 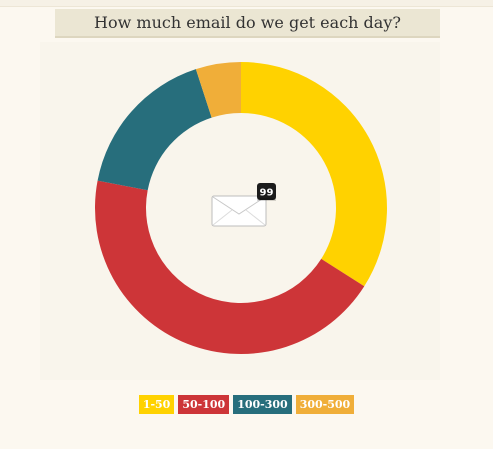 What do you see at coordinates (156, 404) in the screenshot?
I see `legend-item-1-50: 1-50` at bounding box center [156, 404].